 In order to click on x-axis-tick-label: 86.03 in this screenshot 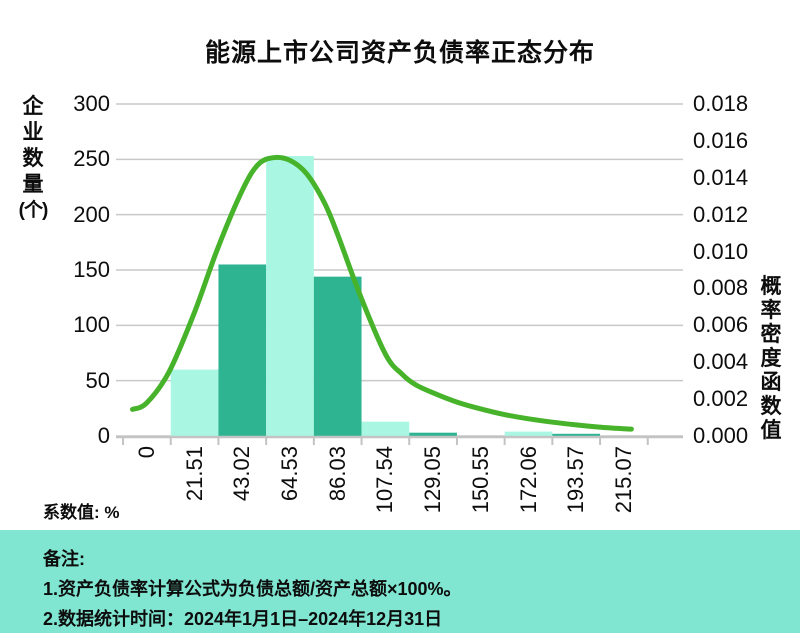, I will do `click(337, 474)`.